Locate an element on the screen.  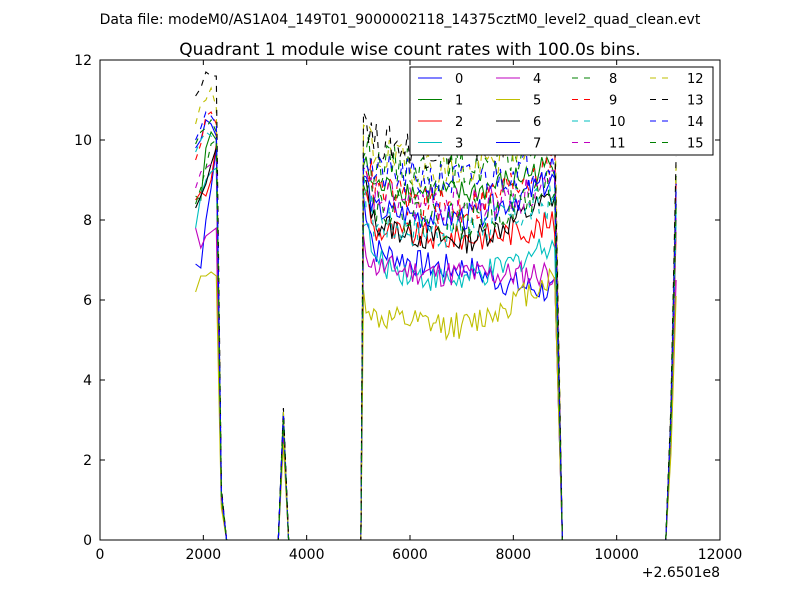
legend-label-13: 13 is located at coordinates (695, 101).